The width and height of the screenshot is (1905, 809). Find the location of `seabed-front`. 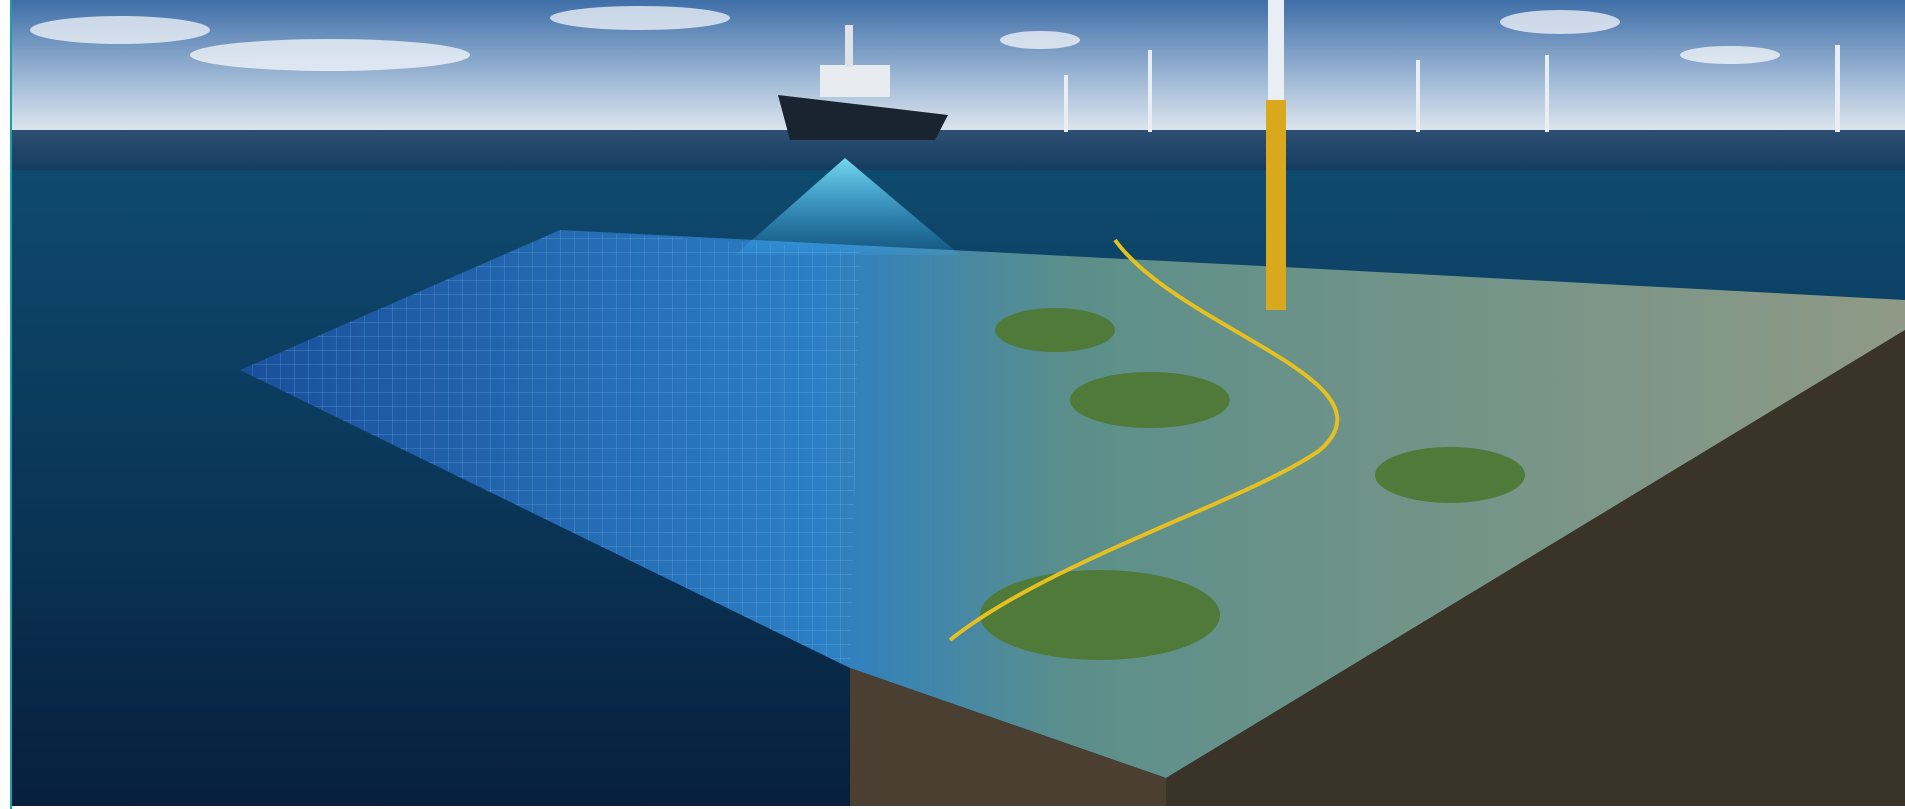

seabed-front is located at coordinates (1008, 738).